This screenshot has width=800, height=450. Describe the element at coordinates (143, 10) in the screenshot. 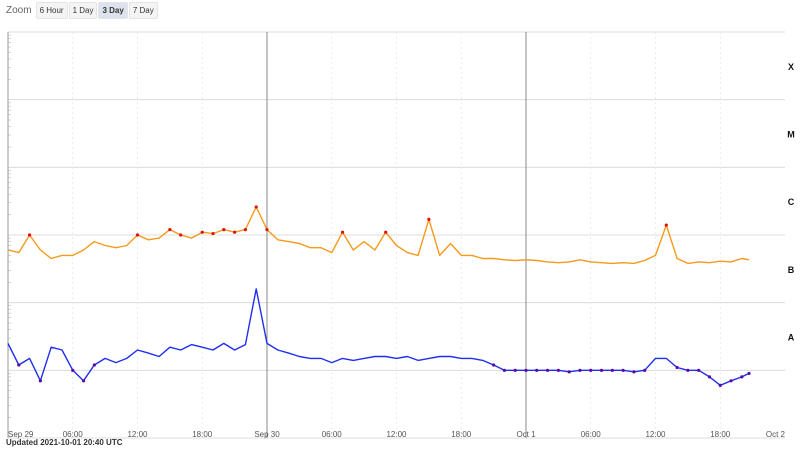

I see `zoom-7-day-button: 7 Day` at that location.